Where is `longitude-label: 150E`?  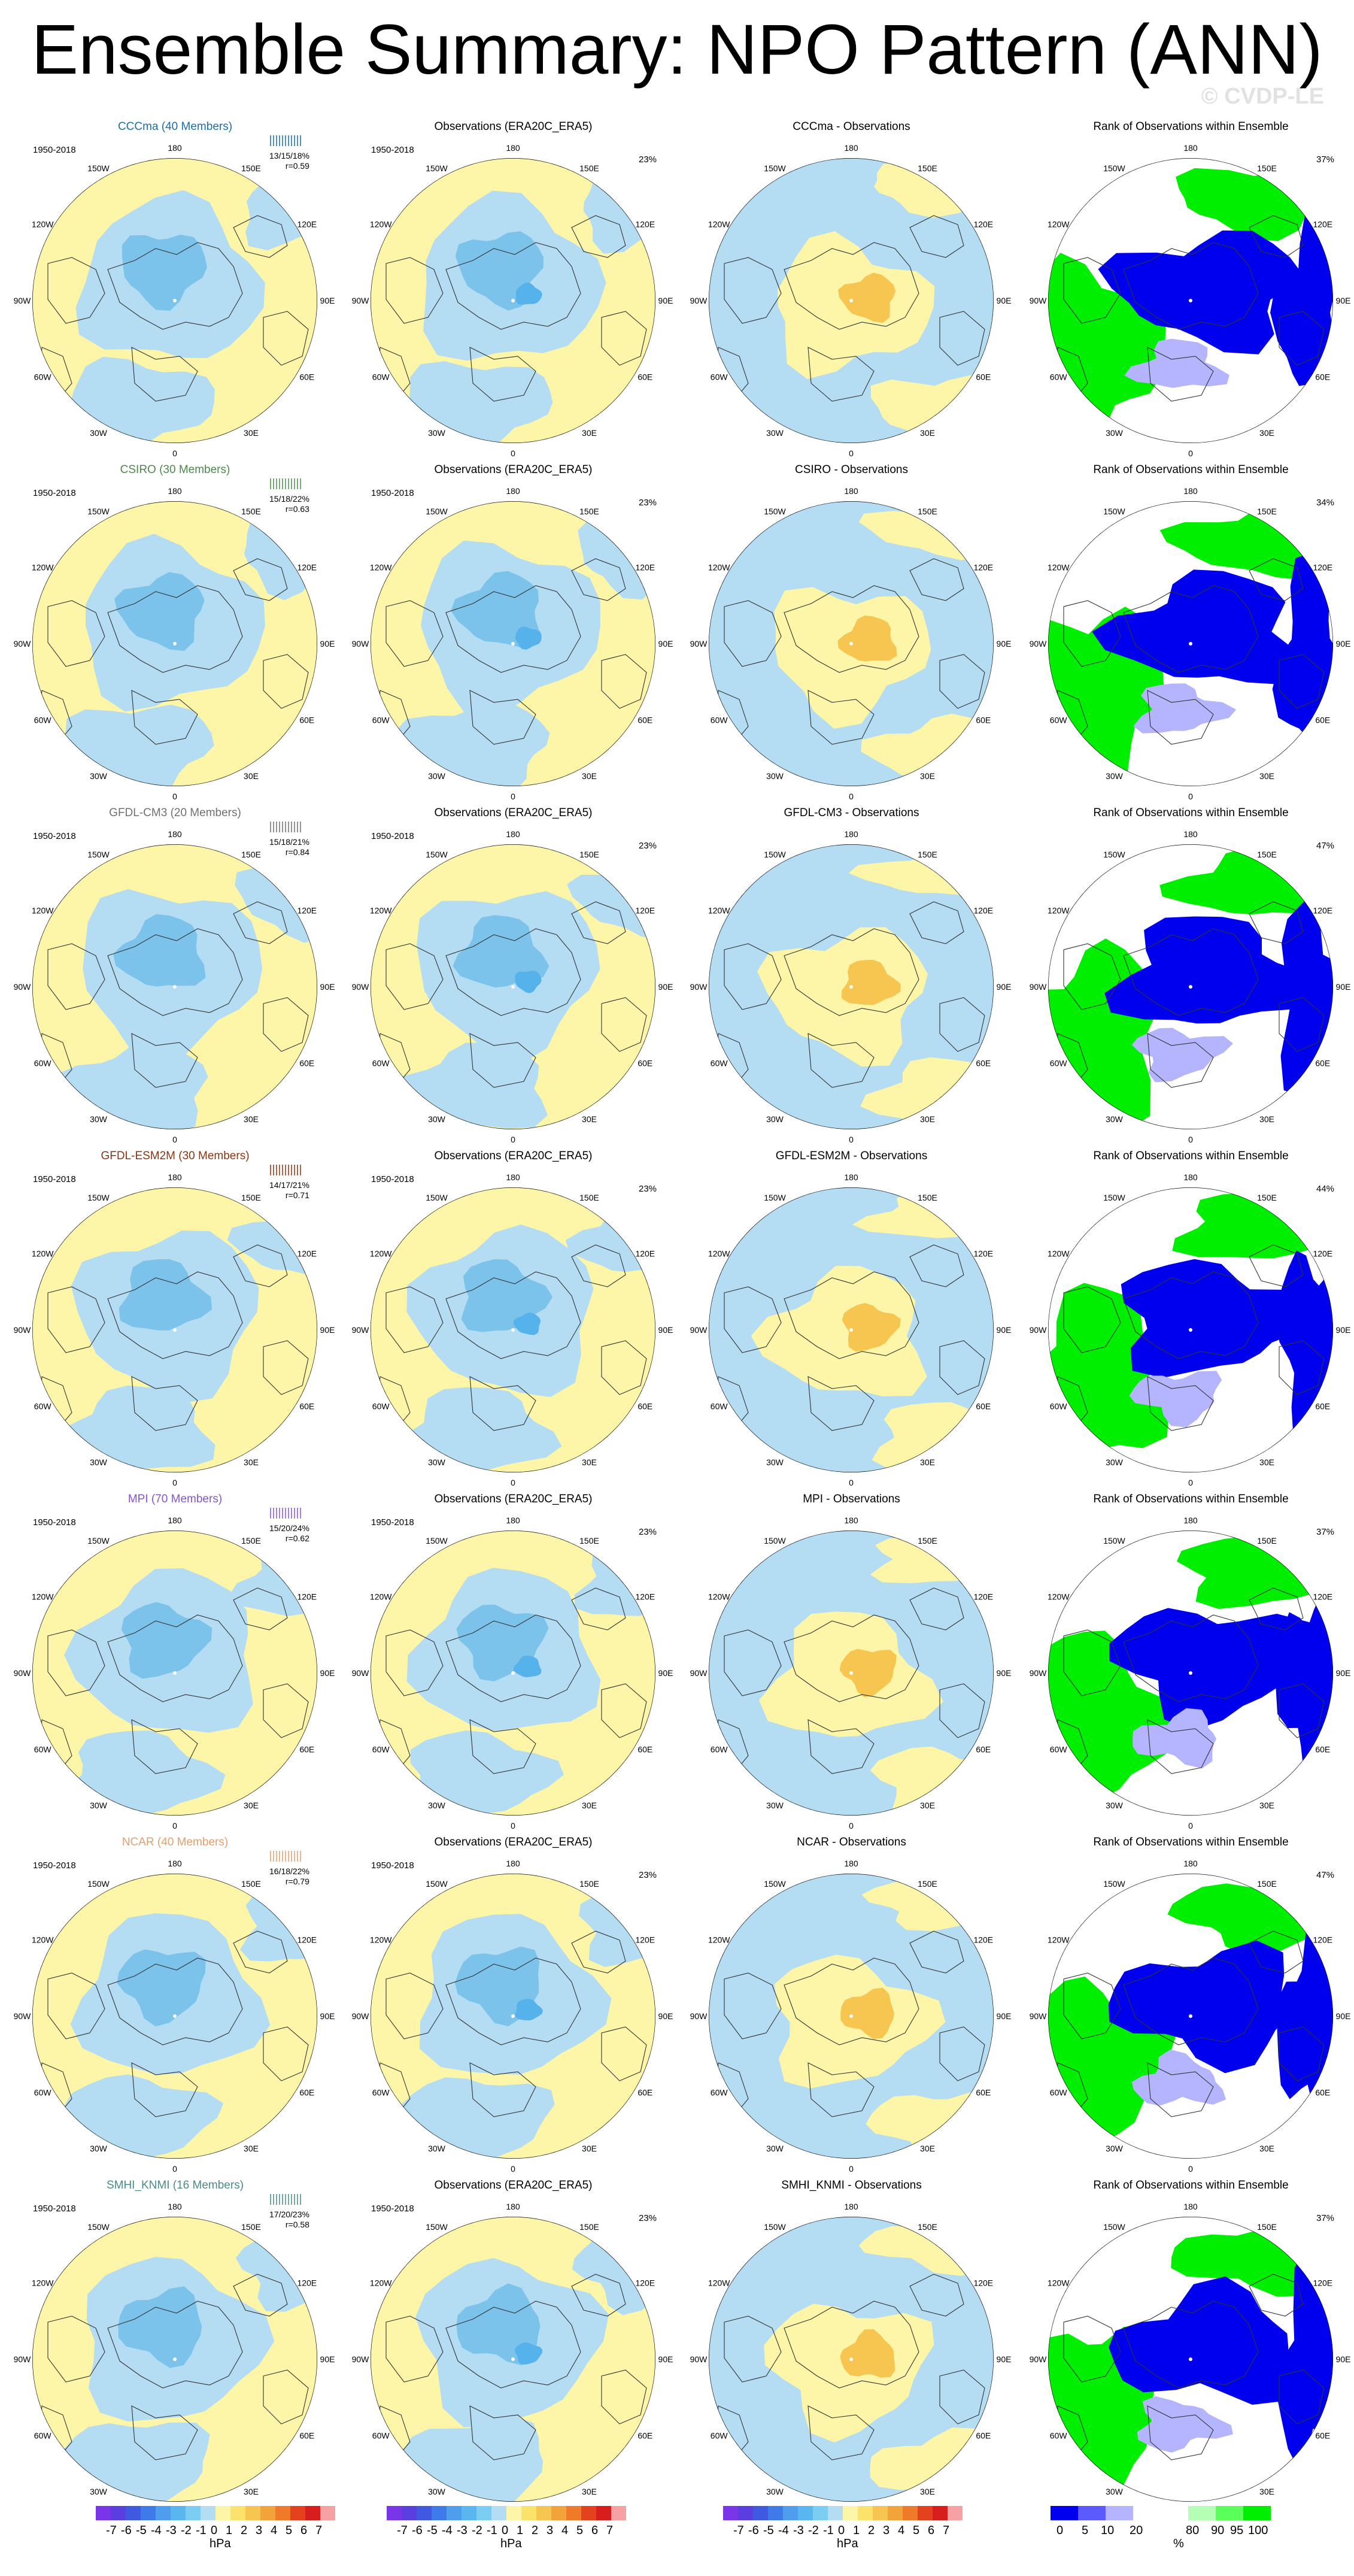
longitude-label: 150E is located at coordinates (1267, 1884).